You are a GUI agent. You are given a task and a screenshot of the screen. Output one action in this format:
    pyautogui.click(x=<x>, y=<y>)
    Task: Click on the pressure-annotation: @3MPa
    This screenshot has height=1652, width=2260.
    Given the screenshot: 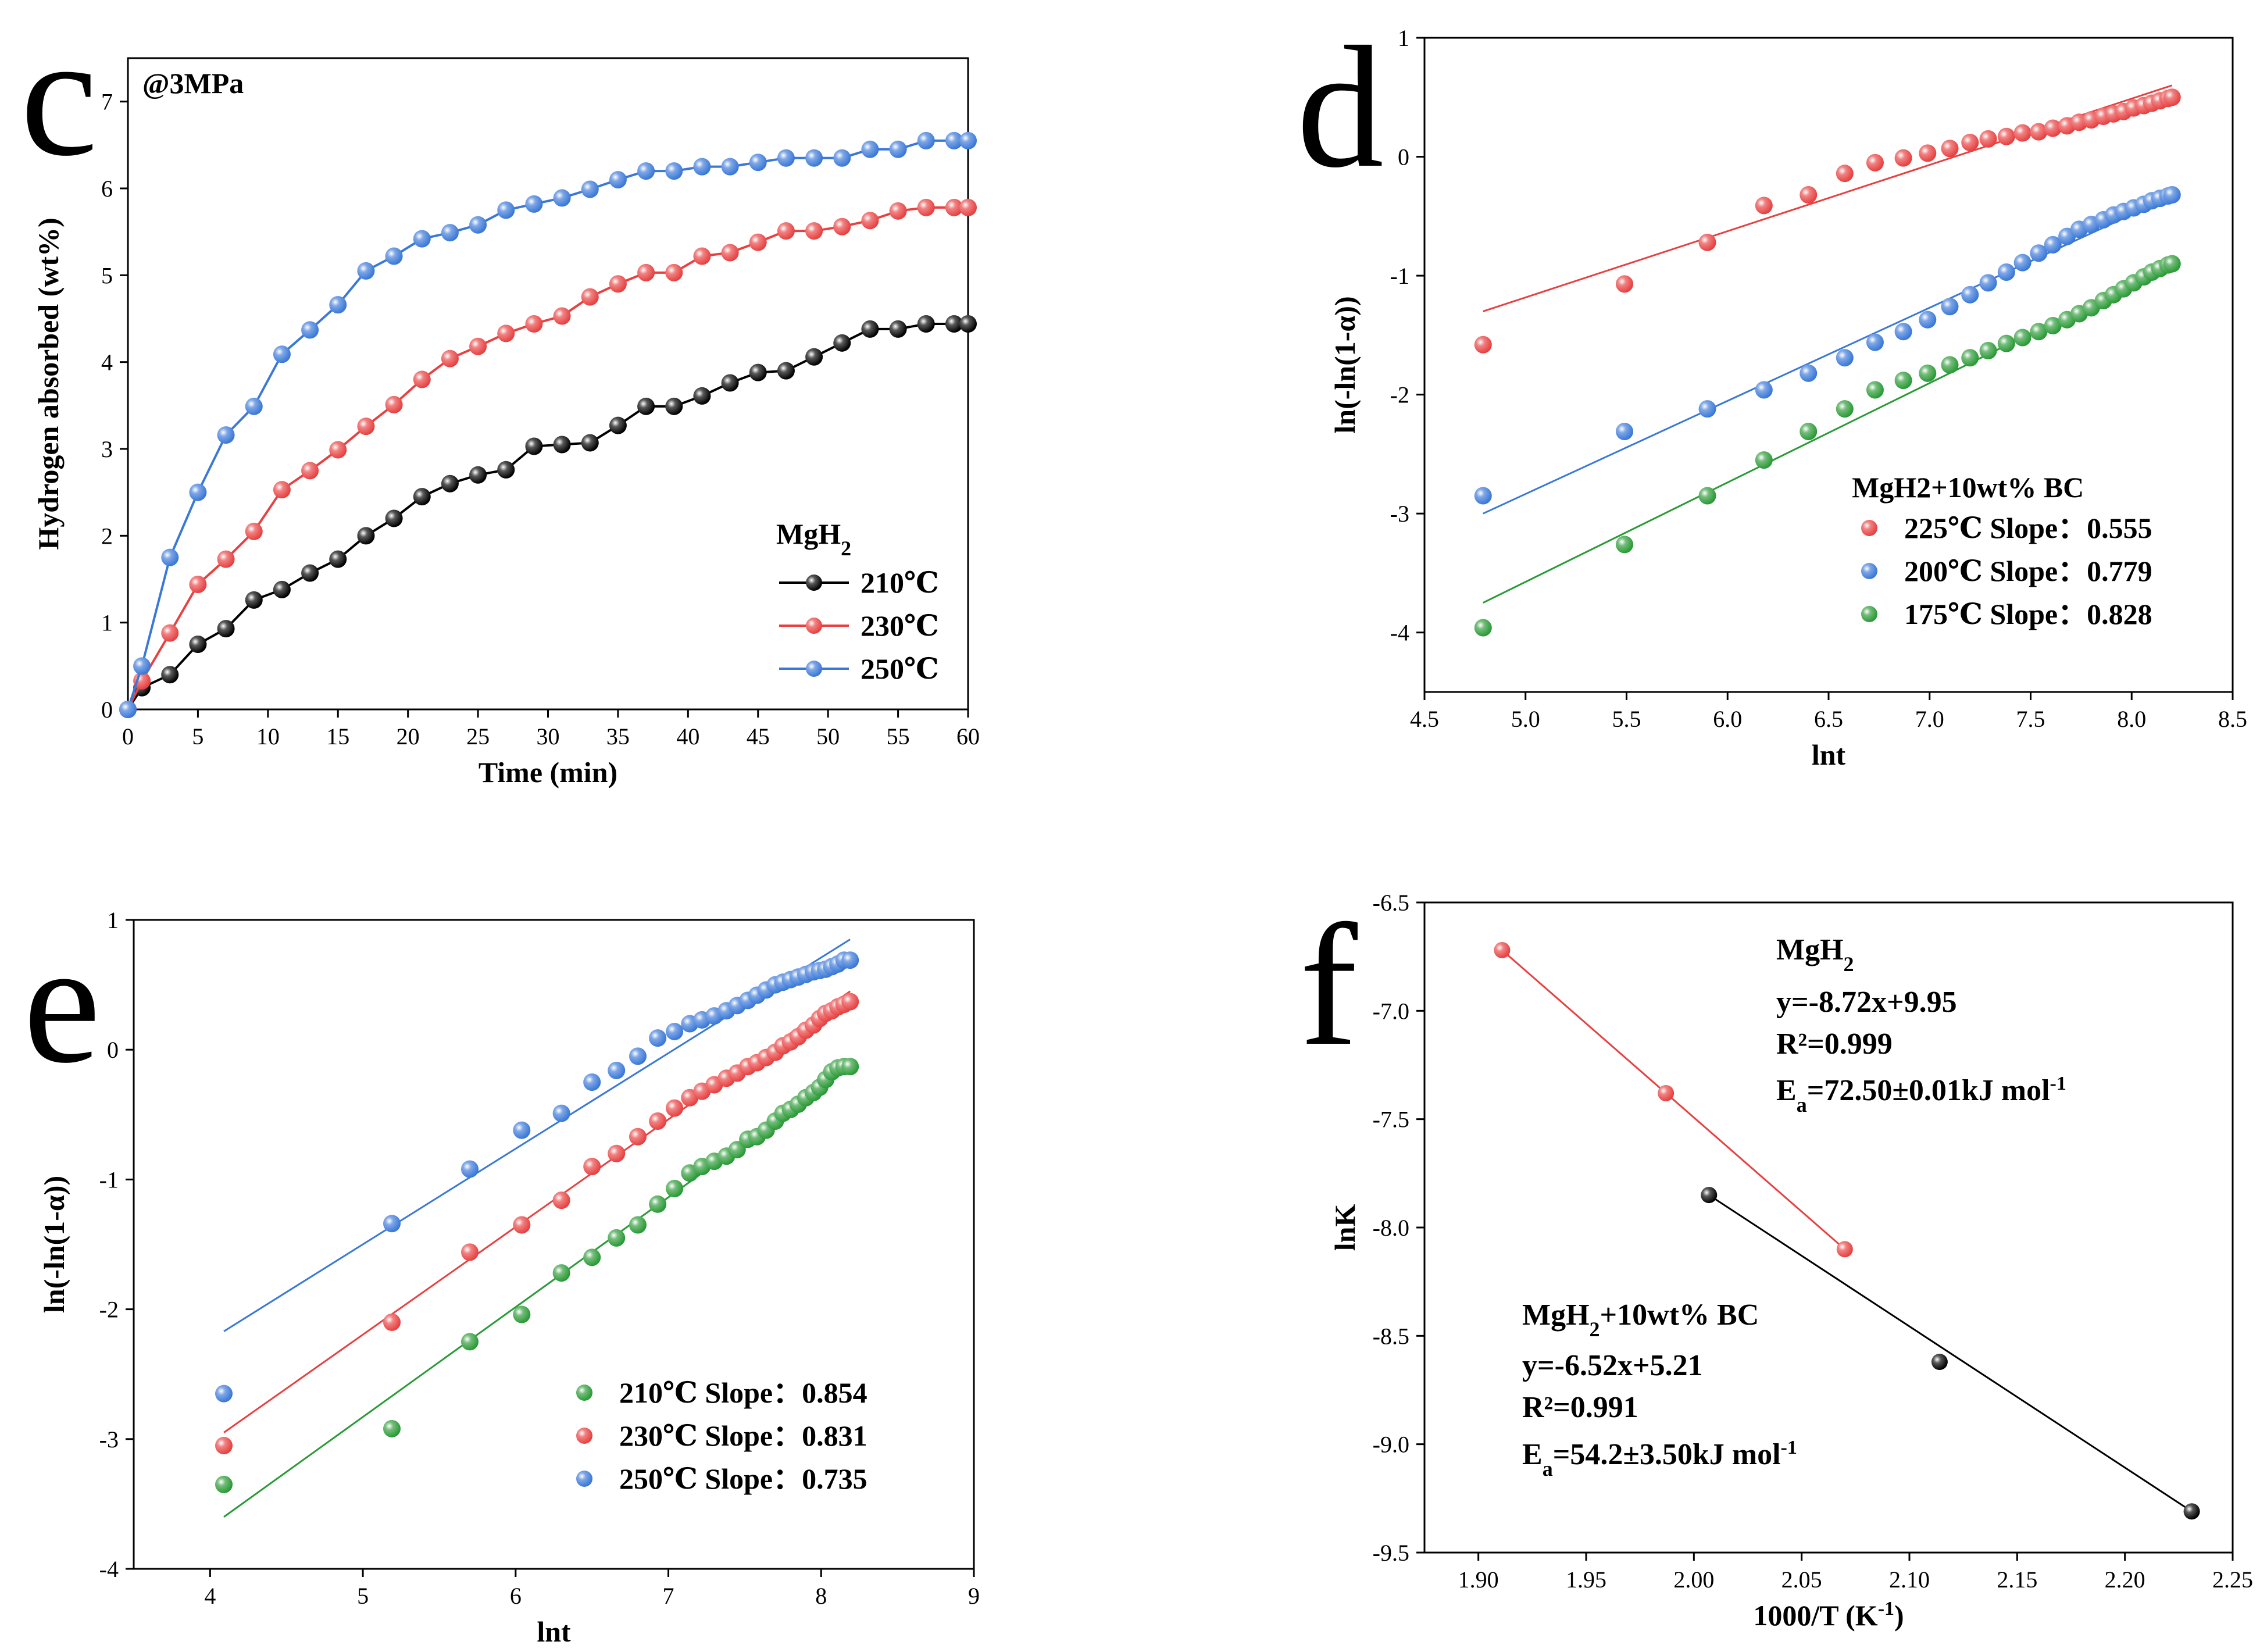 What is the action you would take?
    pyautogui.click(x=193, y=83)
    